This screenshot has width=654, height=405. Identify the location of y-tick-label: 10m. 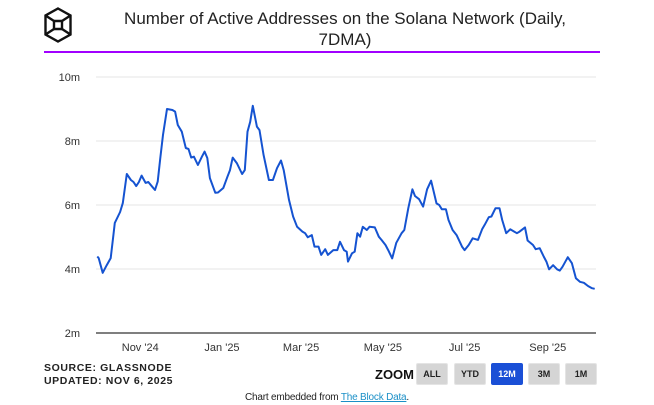
(69, 78).